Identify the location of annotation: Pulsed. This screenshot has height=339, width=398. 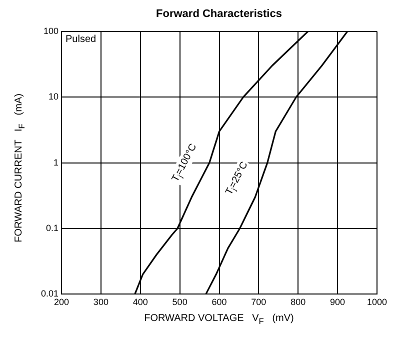
(81, 40).